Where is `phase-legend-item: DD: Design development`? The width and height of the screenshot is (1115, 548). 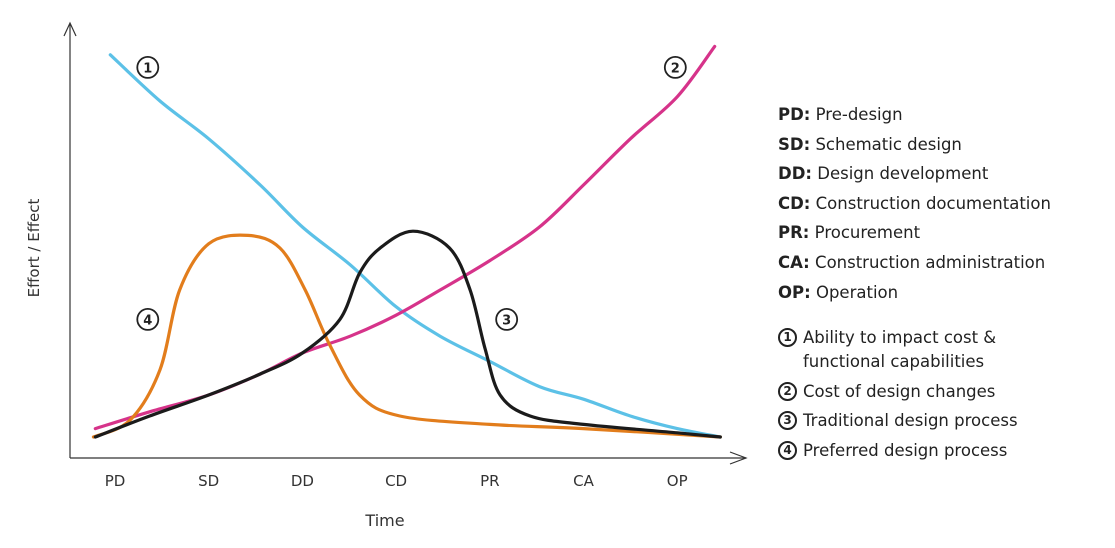 phase-legend-item: DD: Design development is located at coordinates (914, 177).